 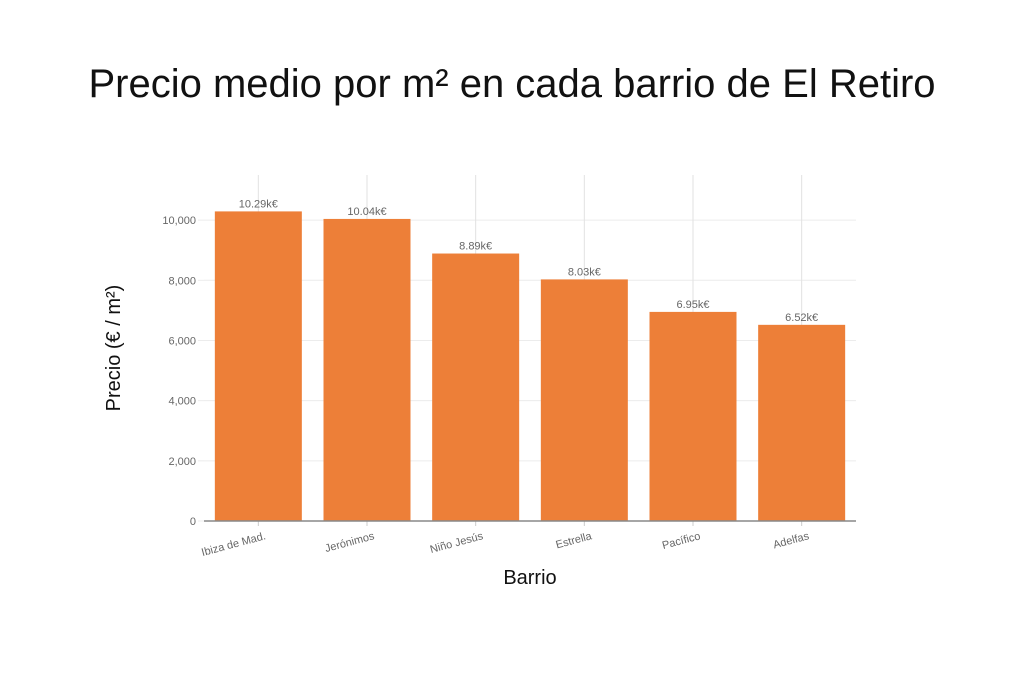 What do you see at coordinates (457, 543) in the screenshot?
I see `x-tick-label: Niño Jesús` at bounding box center [457, 543].